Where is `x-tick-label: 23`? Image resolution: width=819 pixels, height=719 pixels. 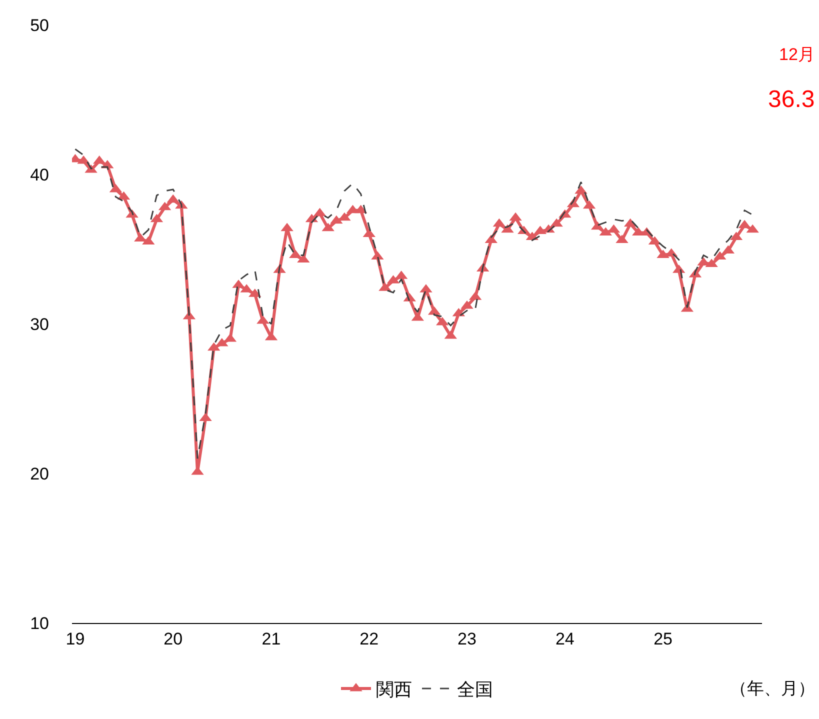 x-tick-label: 23 is located at coordinates (467, 638).